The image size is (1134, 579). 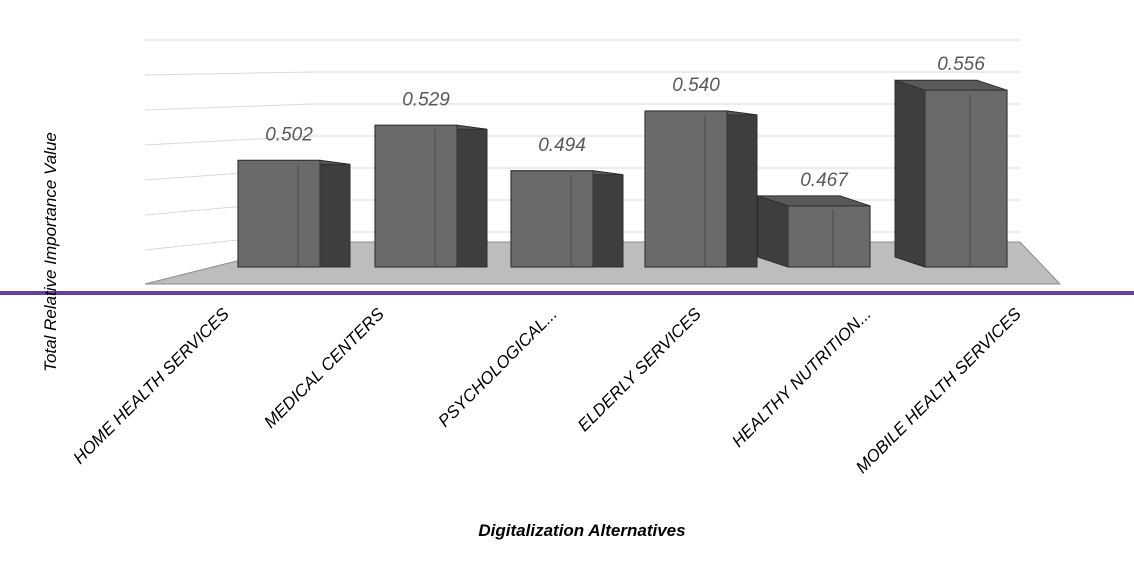 I want to click on value-label: 0.494, so click(x=562, y=145).